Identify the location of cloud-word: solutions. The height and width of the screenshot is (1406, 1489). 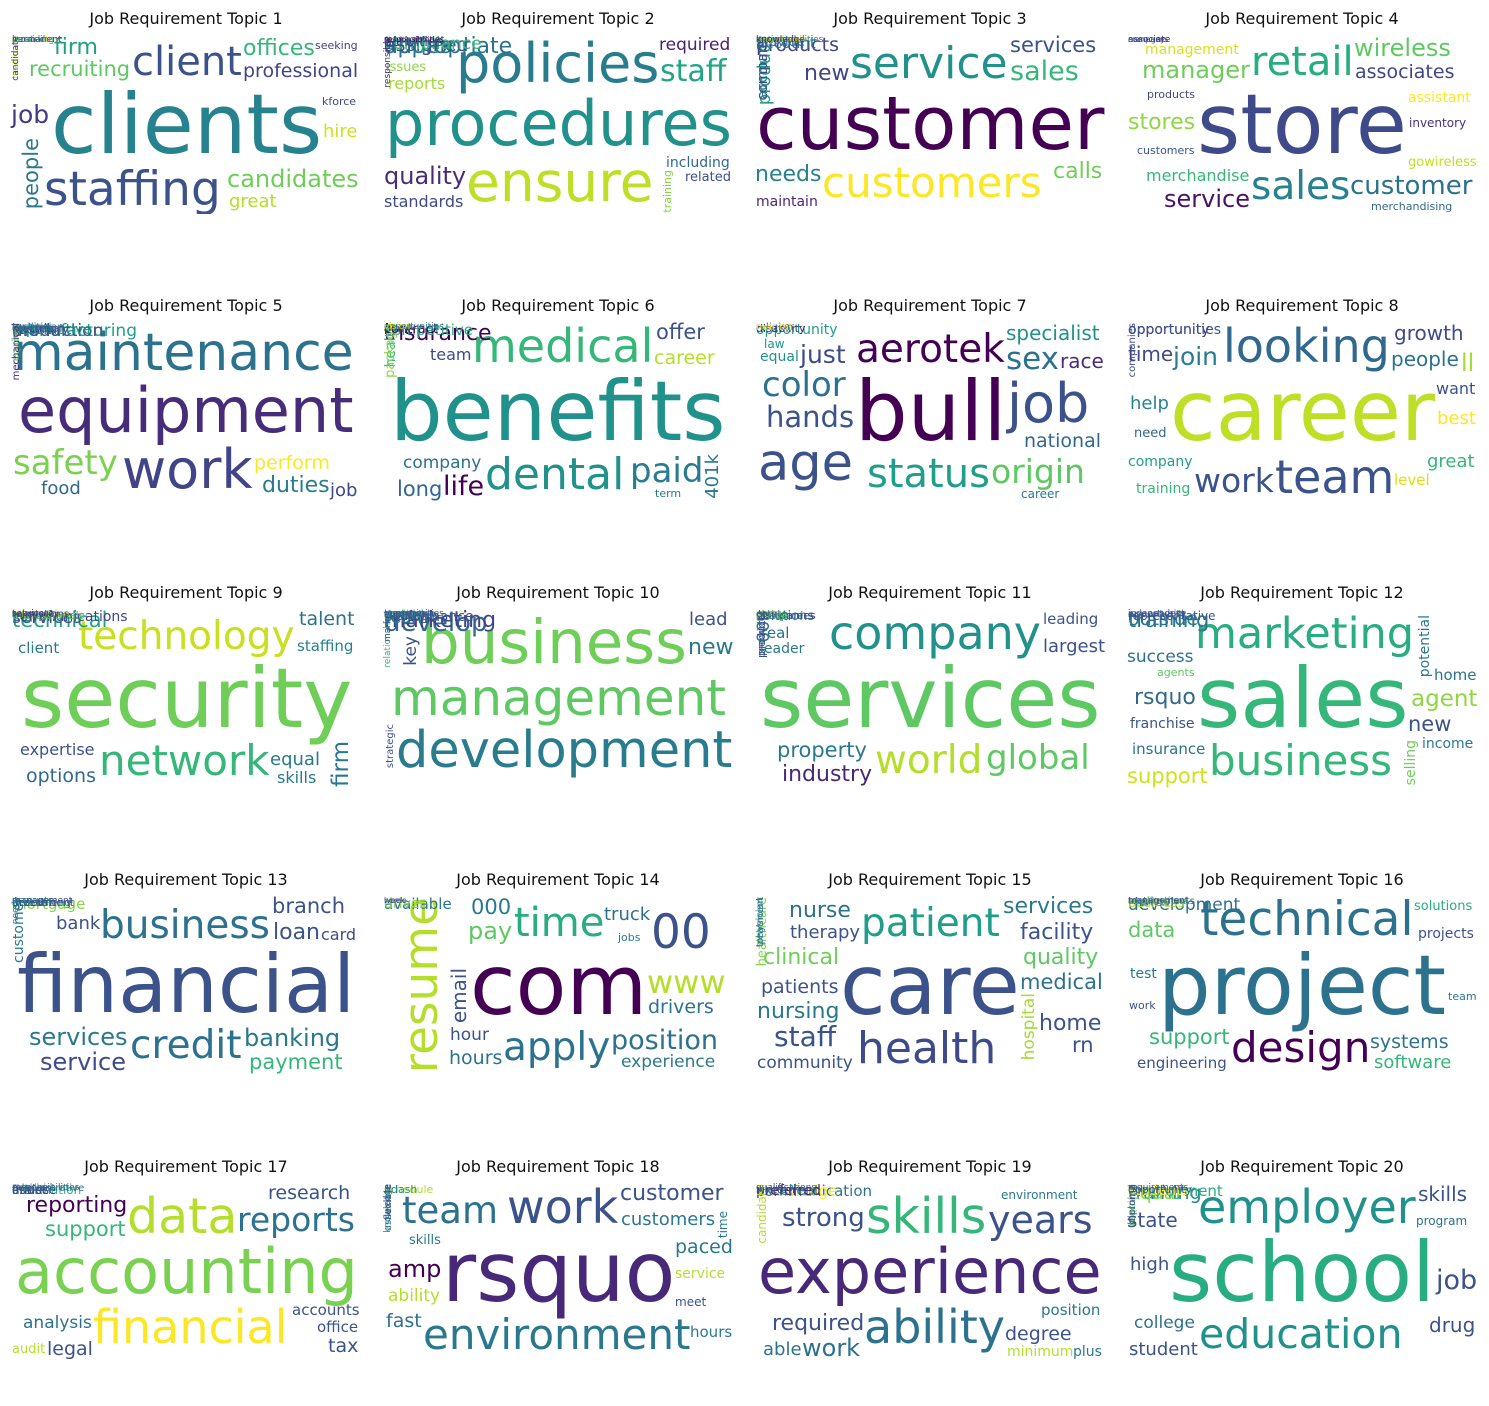
(785, 616).